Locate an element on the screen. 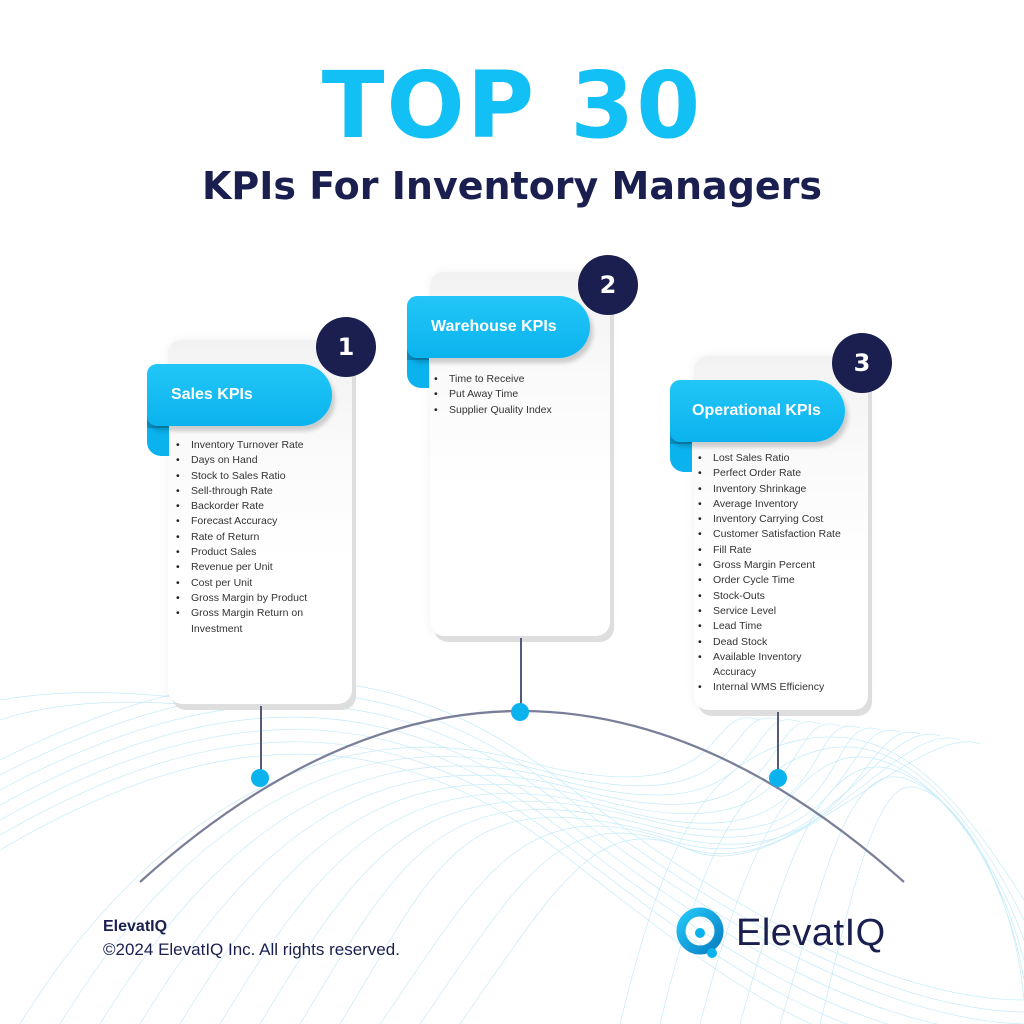 This screenshot has width=1024, height=1024. list-item: Gross Margin Percent is located at coordinates (780, 566).